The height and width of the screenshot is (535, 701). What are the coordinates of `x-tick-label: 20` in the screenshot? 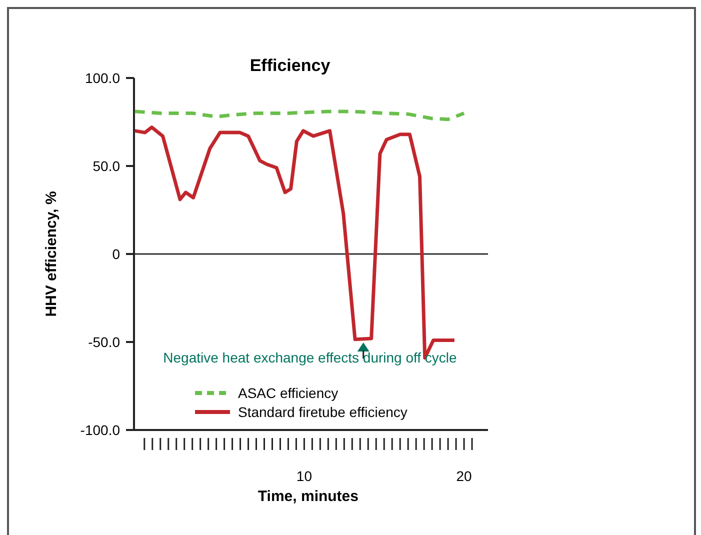 It's located at (464, 476).